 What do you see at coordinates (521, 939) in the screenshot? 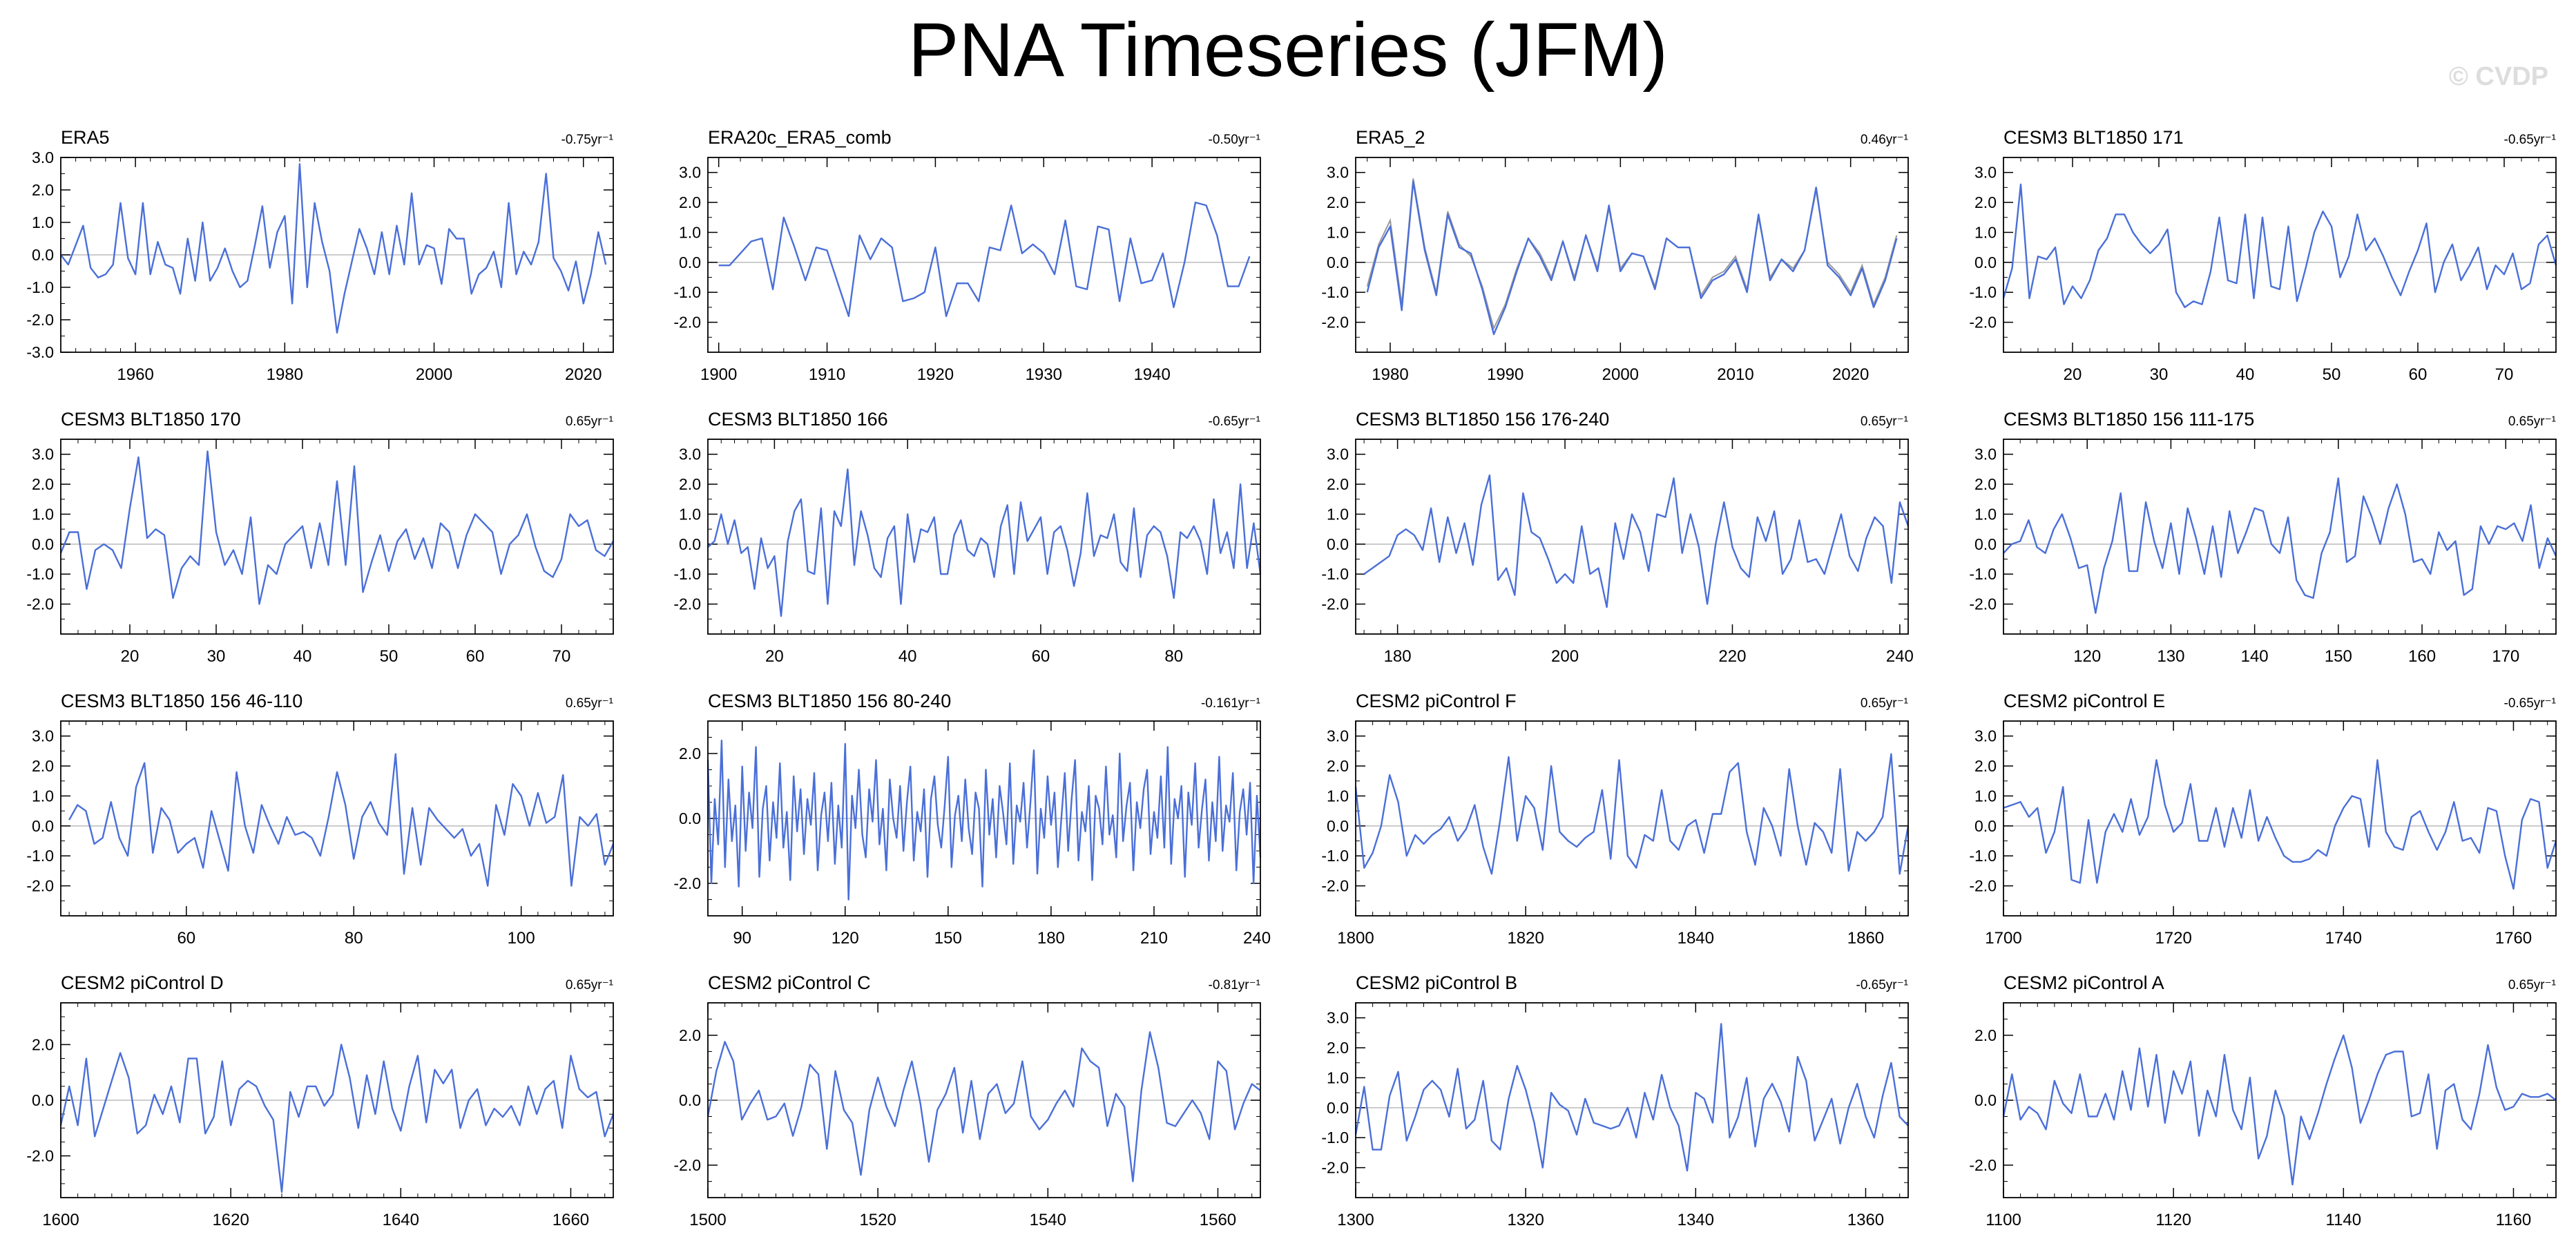
I see `x-tick-label: 100` at bounding box center [521, 939].